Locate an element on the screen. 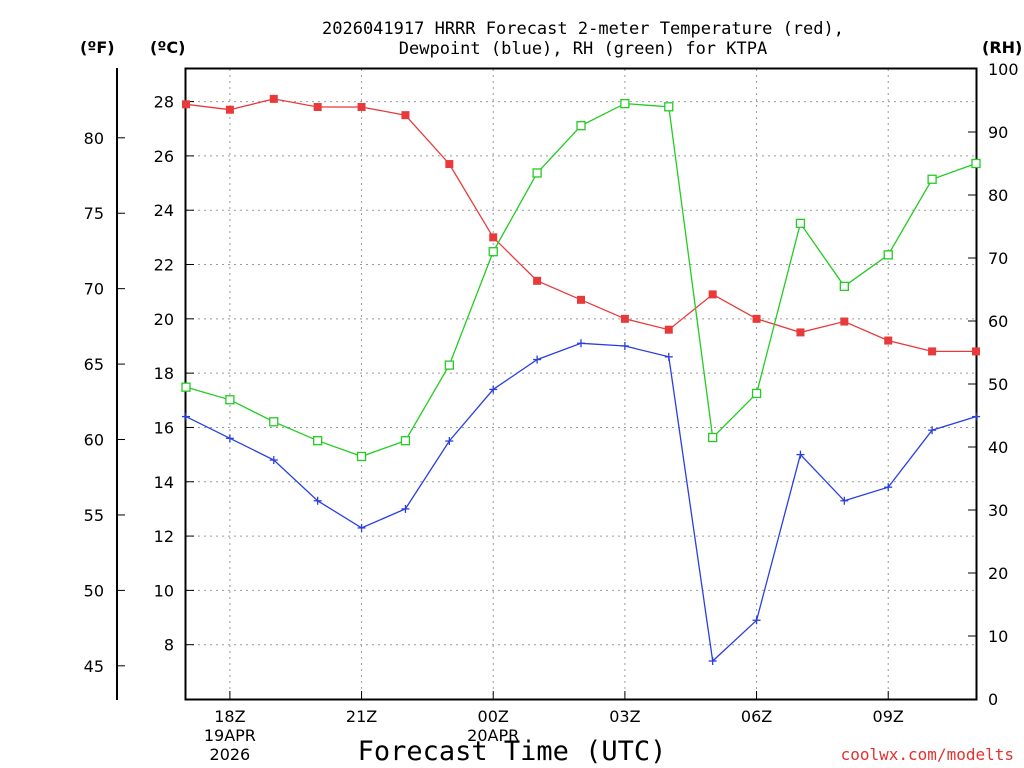 This screenshot has width=1024, height=768. c-tick-label: 8 is located at coordinates (169, 645).